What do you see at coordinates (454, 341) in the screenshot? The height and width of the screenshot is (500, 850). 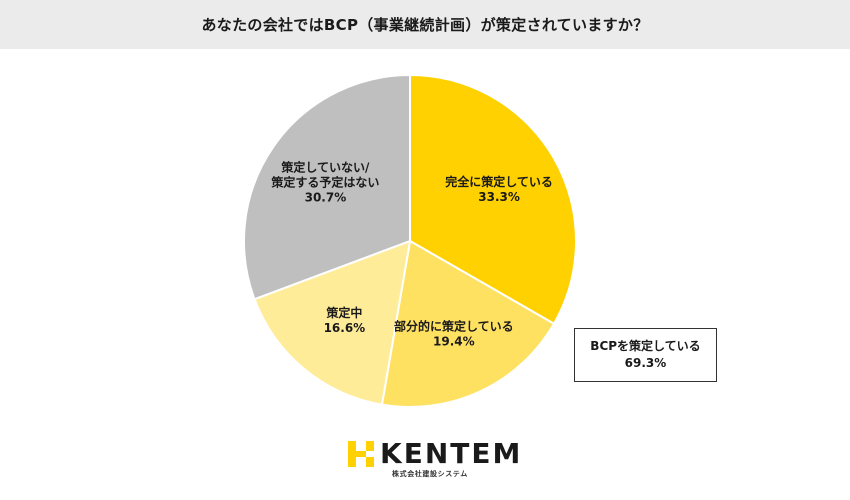 I see `slice-value-label: 19.4%` at bounding box center [454, 341].